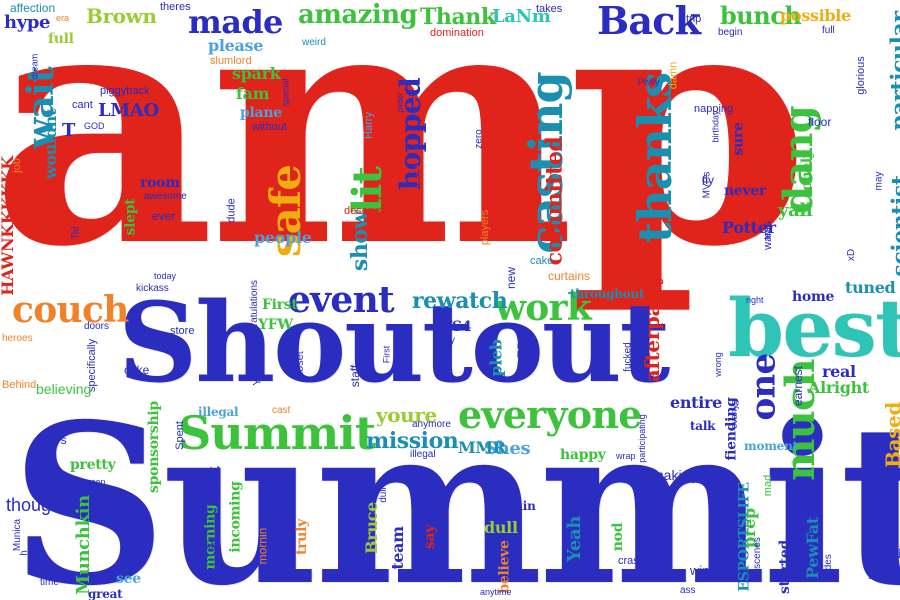 The height and width of the screenshot is (600, 900). Describe the element at coordinates (51, 144) in the screenshot. I see `word-wouldnt: wouldnt` at that location.